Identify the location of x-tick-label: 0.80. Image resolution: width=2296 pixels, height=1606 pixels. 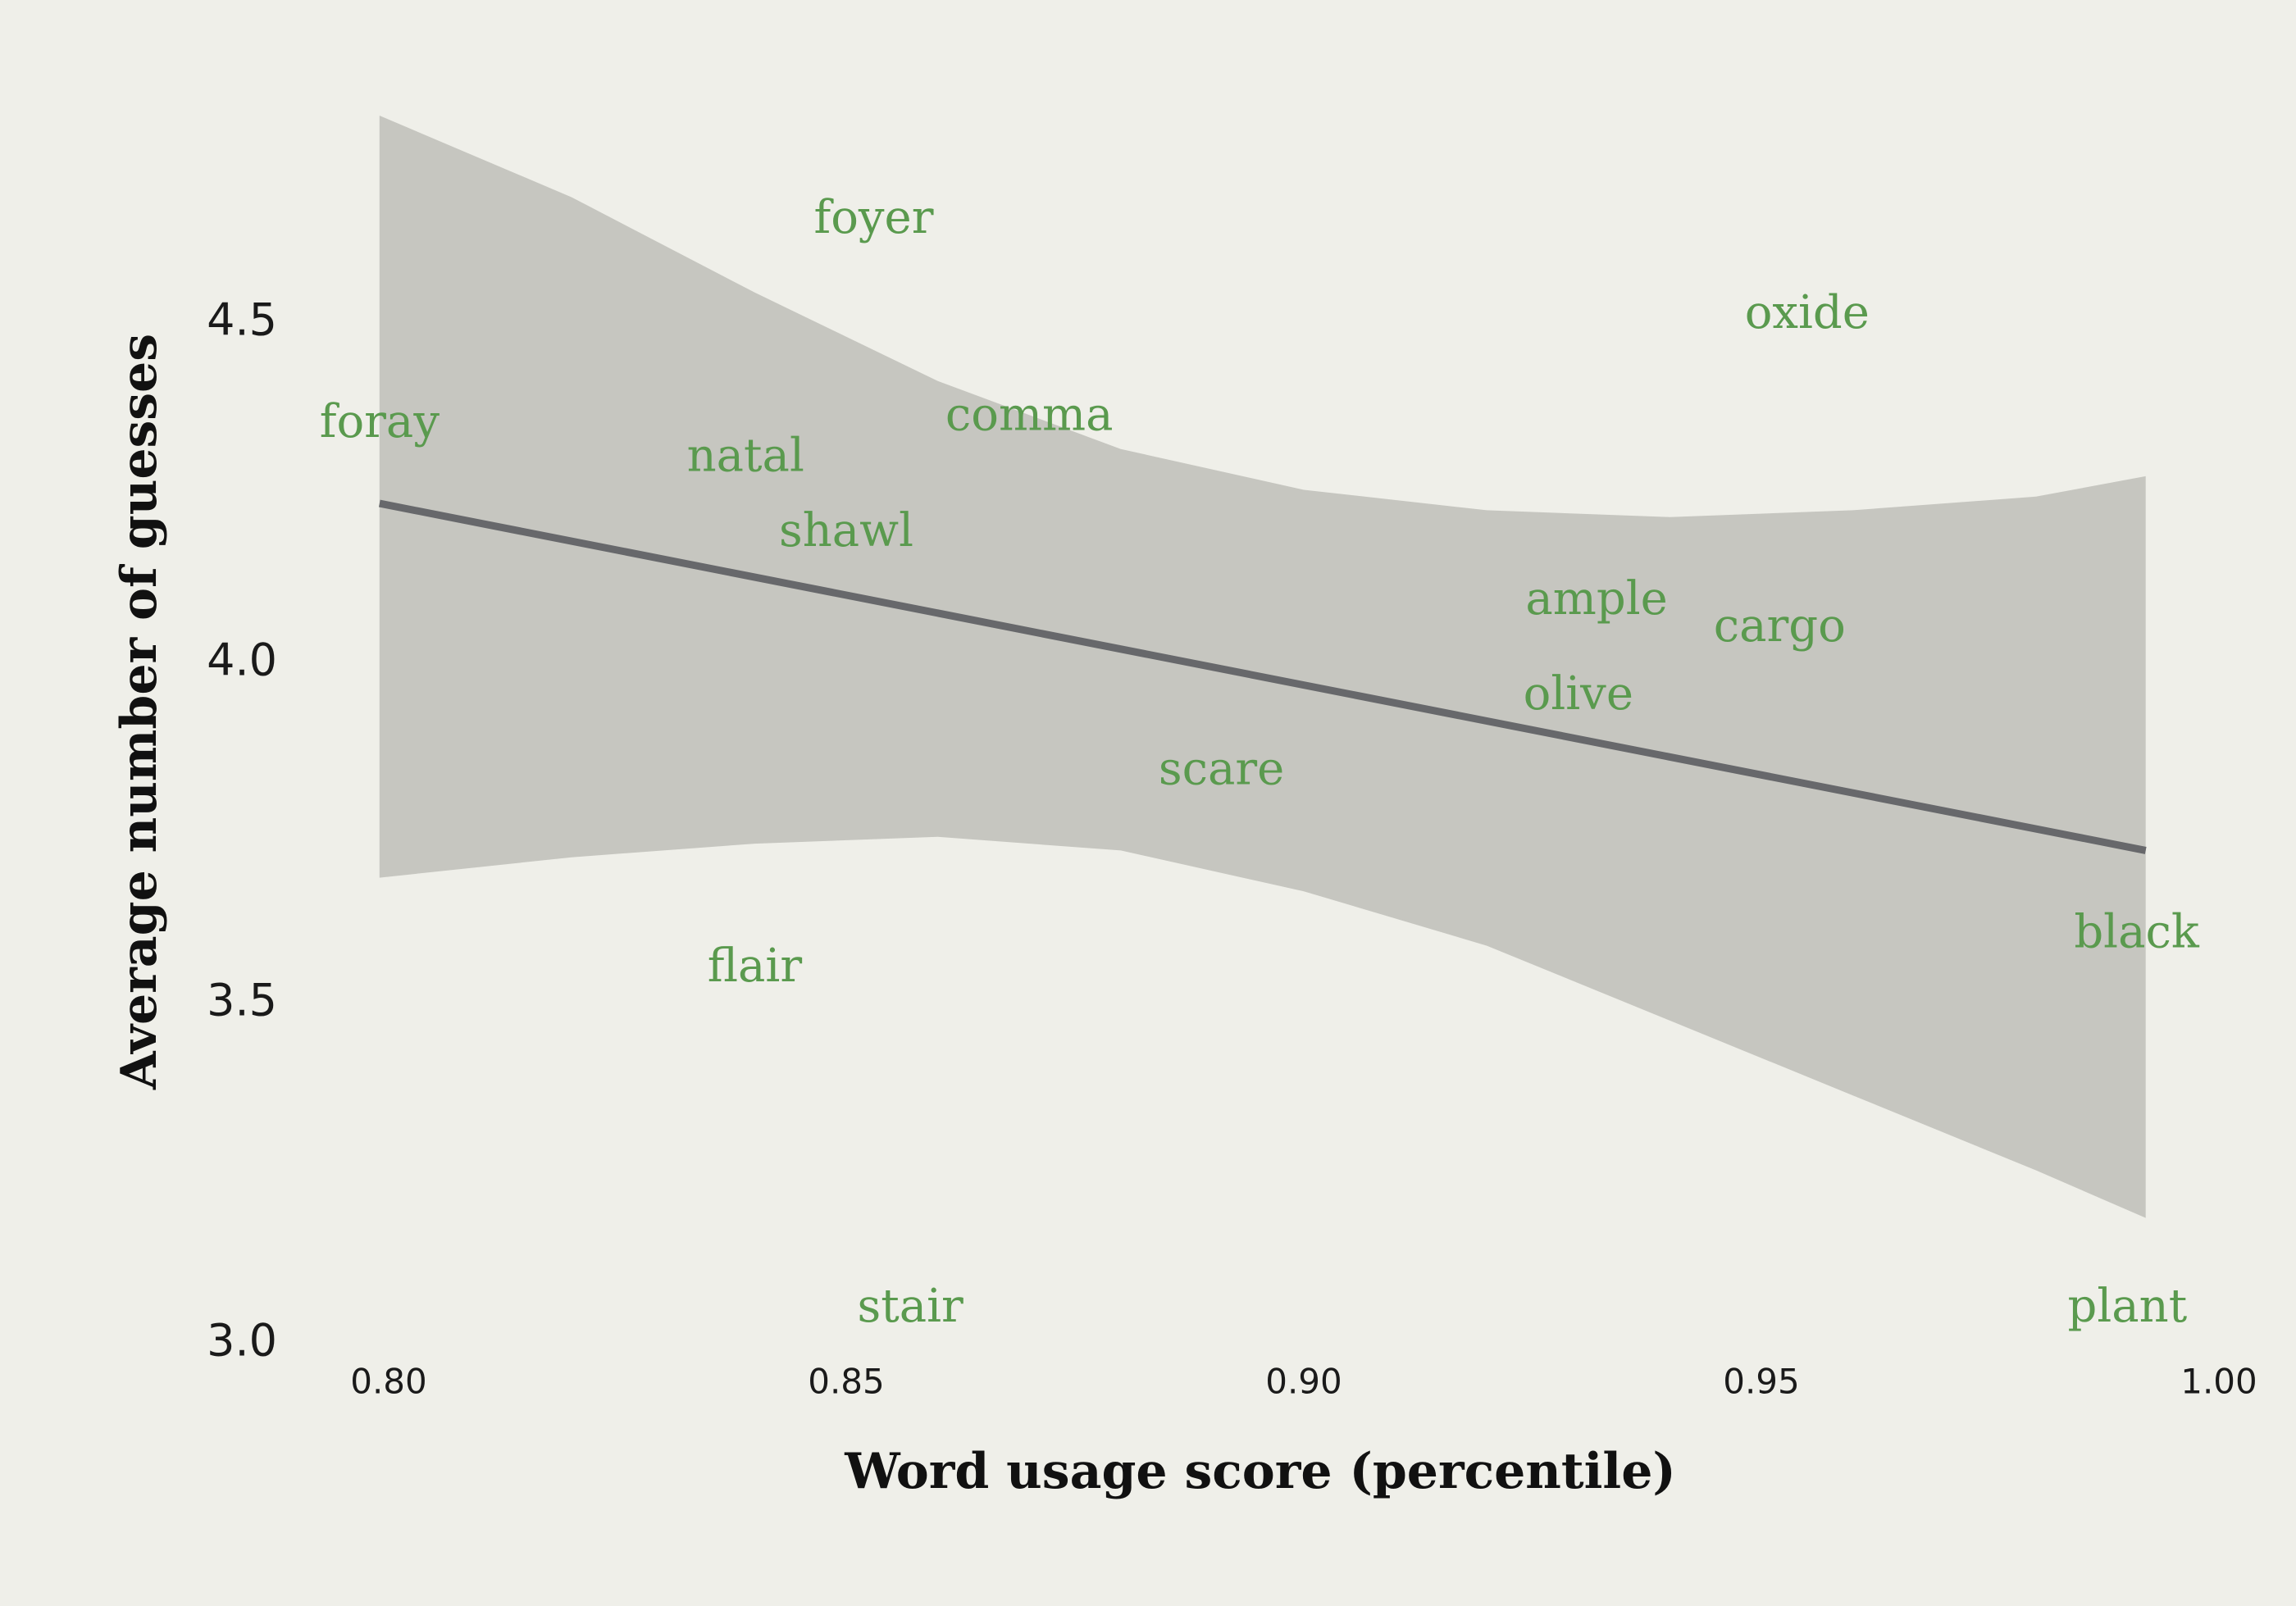
(388, 1382).